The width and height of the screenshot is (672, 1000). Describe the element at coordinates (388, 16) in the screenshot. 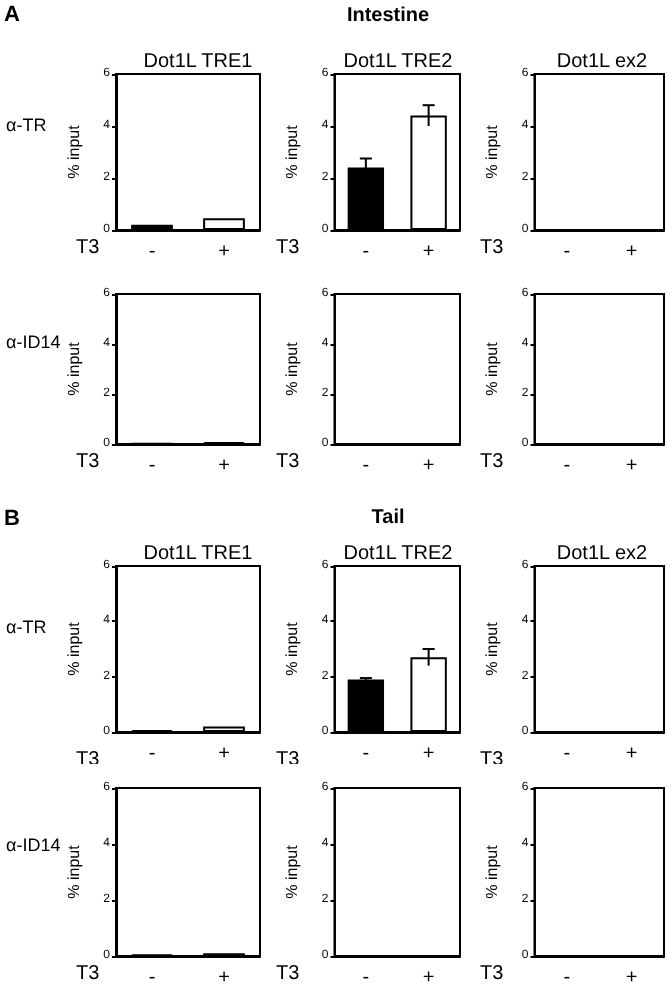

I see `text: Intestine` at that location.